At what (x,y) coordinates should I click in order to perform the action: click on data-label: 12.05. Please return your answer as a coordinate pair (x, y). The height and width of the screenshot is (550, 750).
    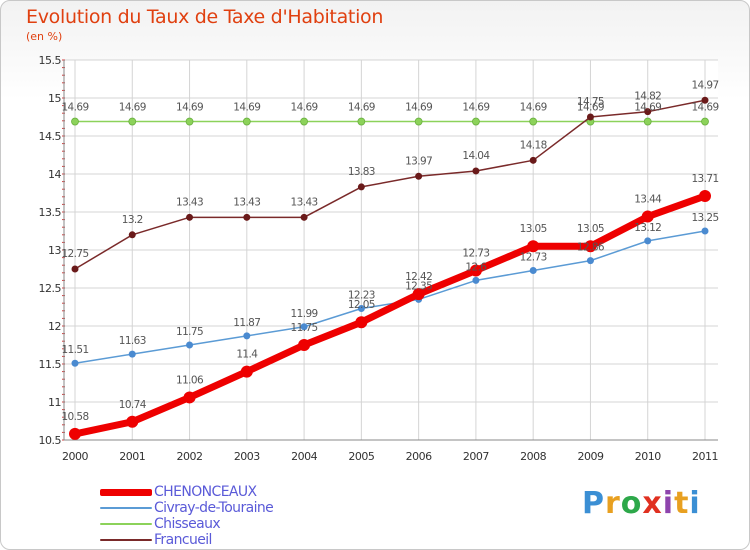
    Looking at the image, I should click on (361, 305).